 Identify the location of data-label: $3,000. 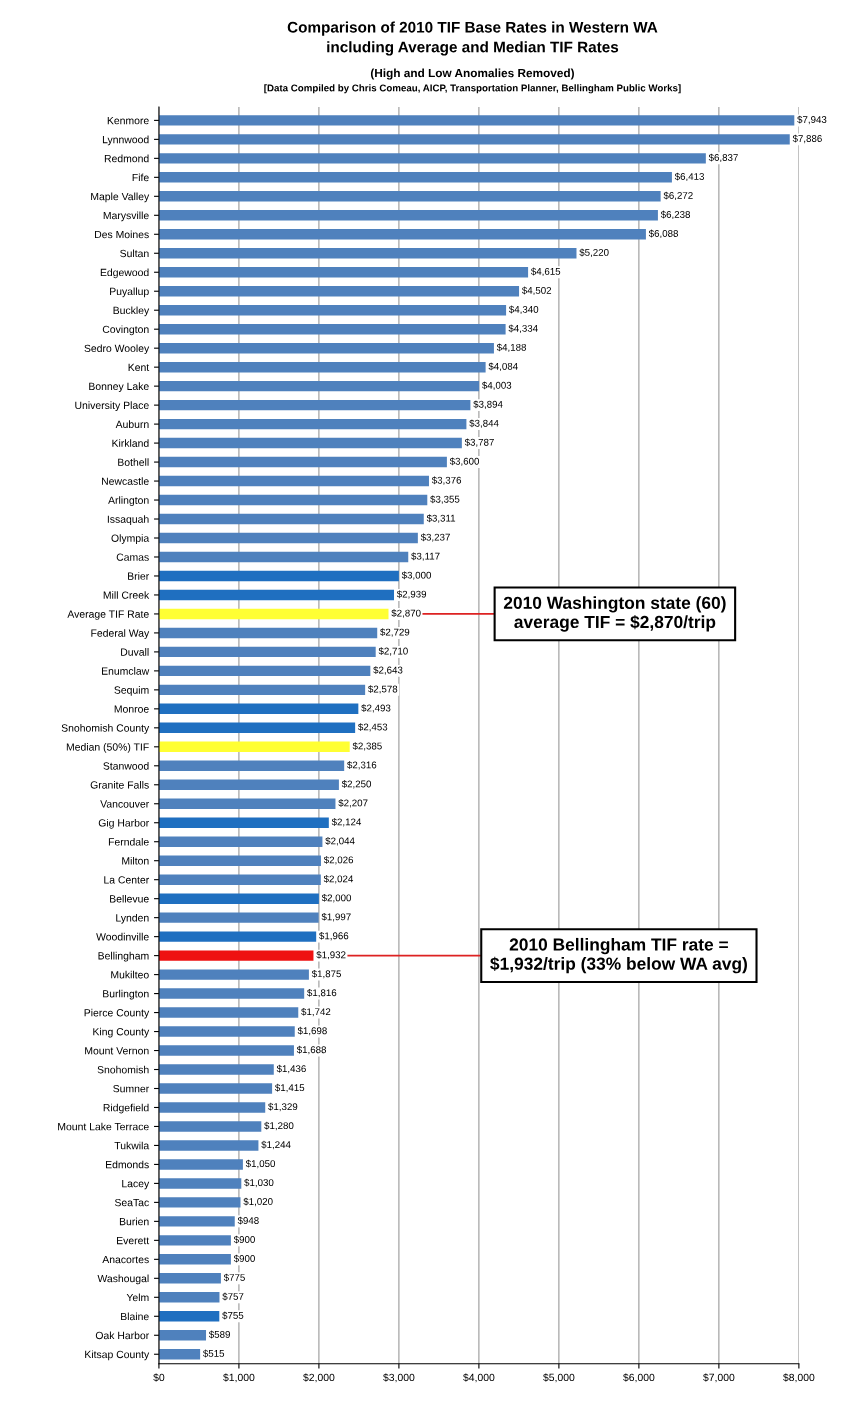
(416, 575).